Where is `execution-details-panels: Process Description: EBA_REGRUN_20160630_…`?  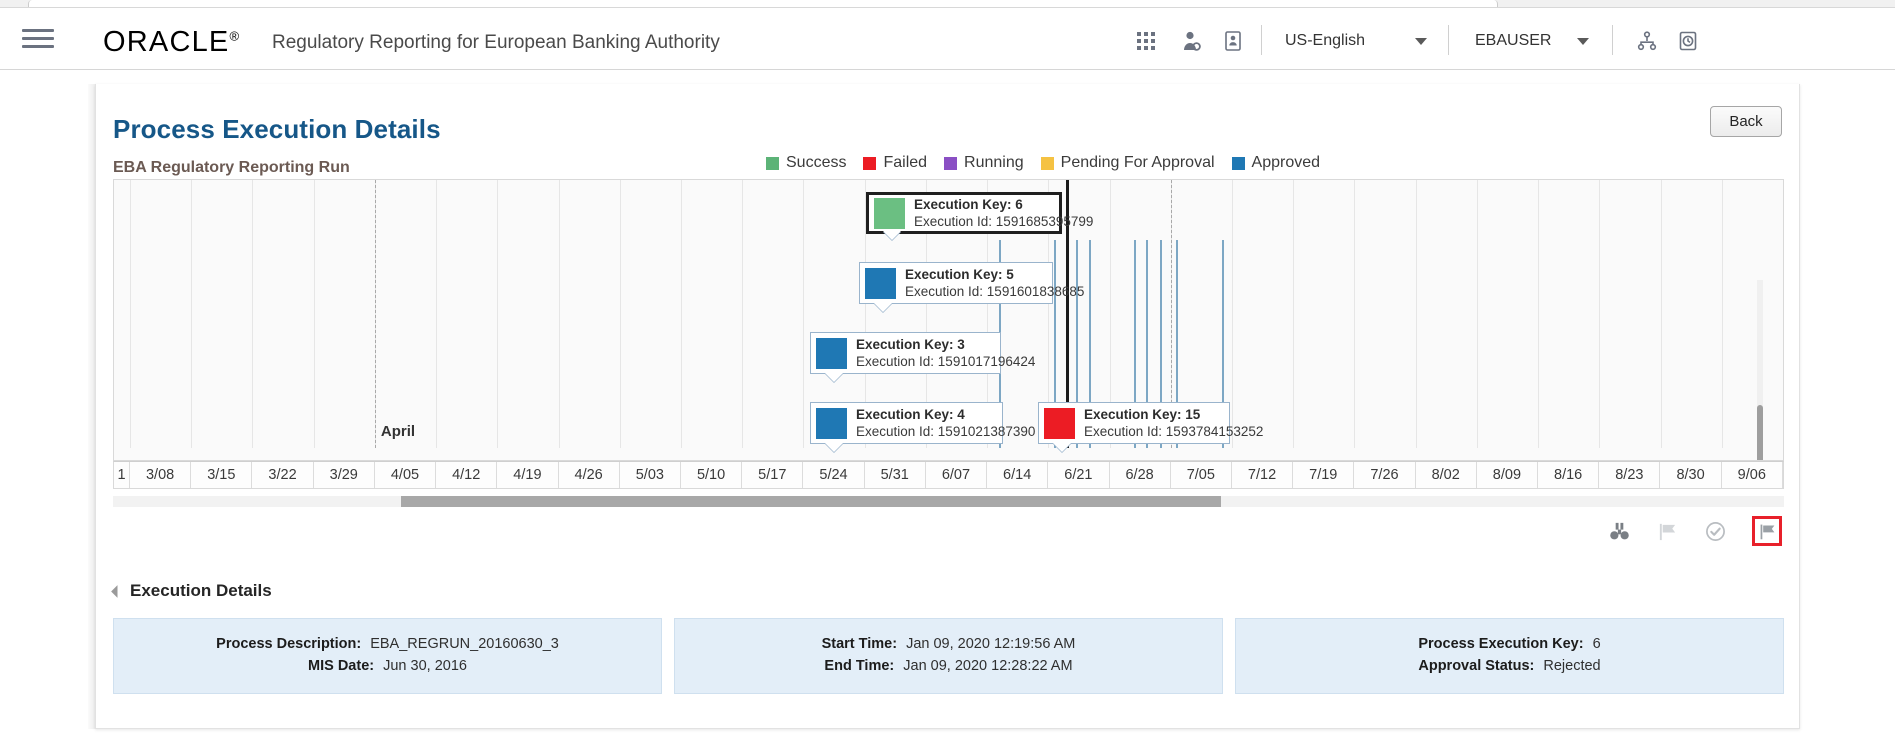 execution-details-panels: Process Description: EBA_REGRUN_20160630_… is located at coordinates (948, 656).